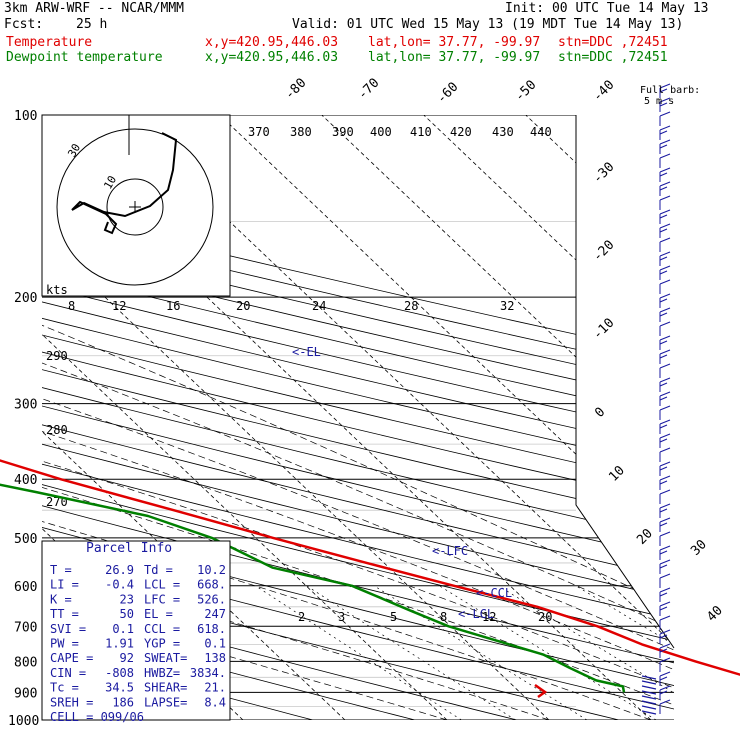 The image size is (740, 740). I want to click on pressure-tick-label: 700, so click(25, 627).